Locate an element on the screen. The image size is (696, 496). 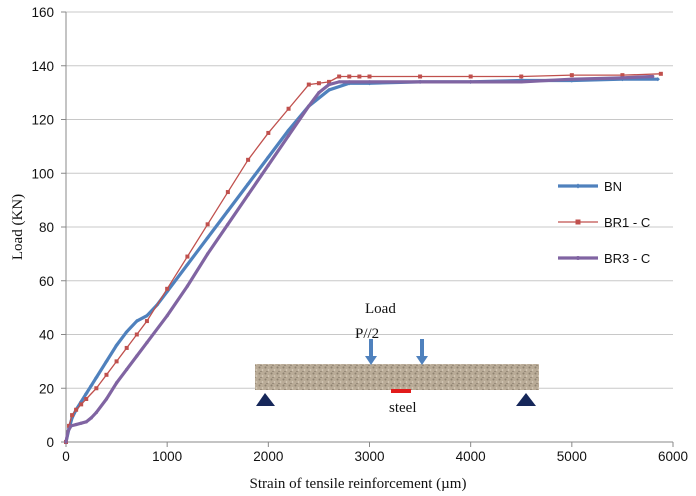
x-tick-label: 1000 is located at coordinates (167, 456).